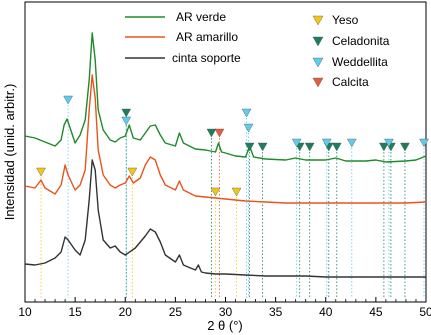 This screenshot has height=335, width=431. I want to click on legend-label: AR verde, so click(201, 17).